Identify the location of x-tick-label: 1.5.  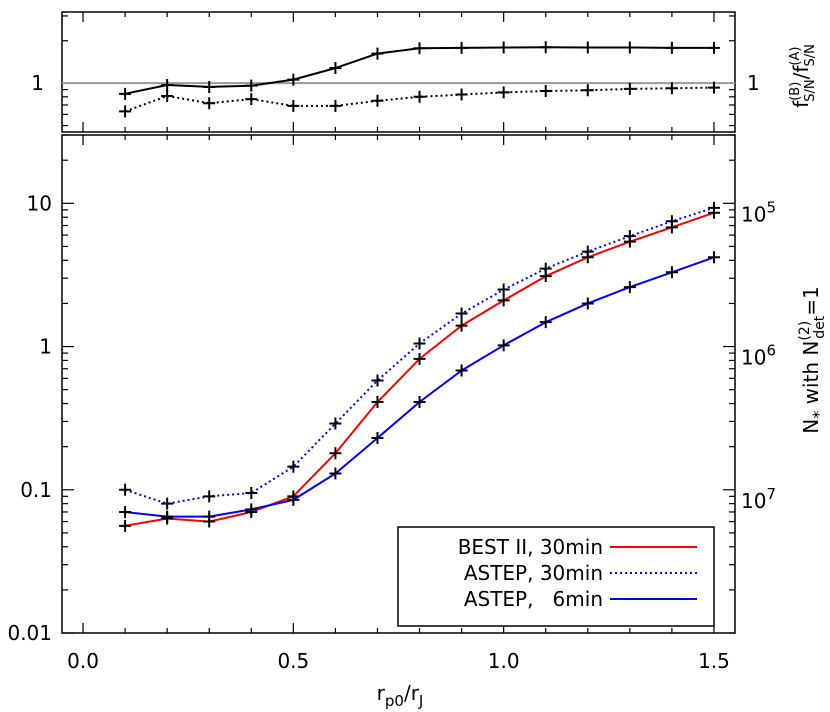
(714, 661).